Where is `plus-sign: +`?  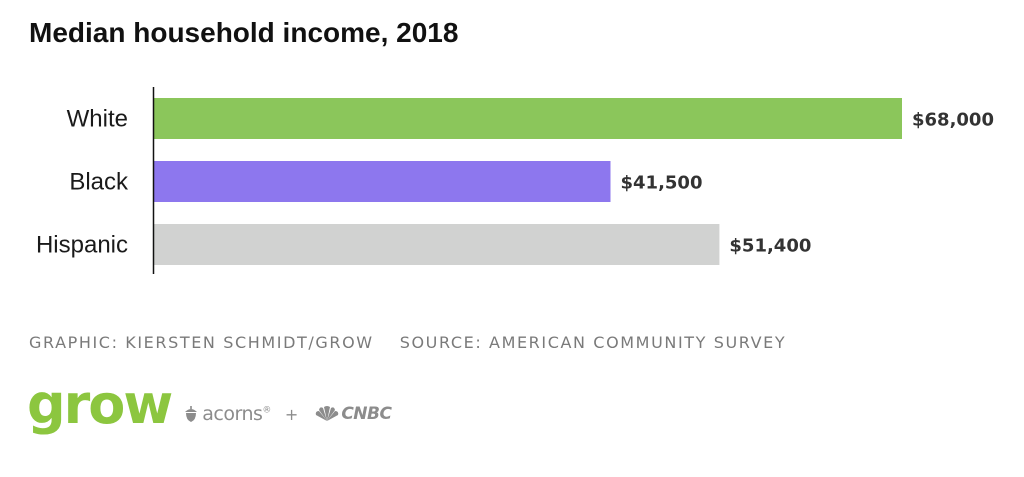
plus-sign: + is located at coordinates (291, 414).